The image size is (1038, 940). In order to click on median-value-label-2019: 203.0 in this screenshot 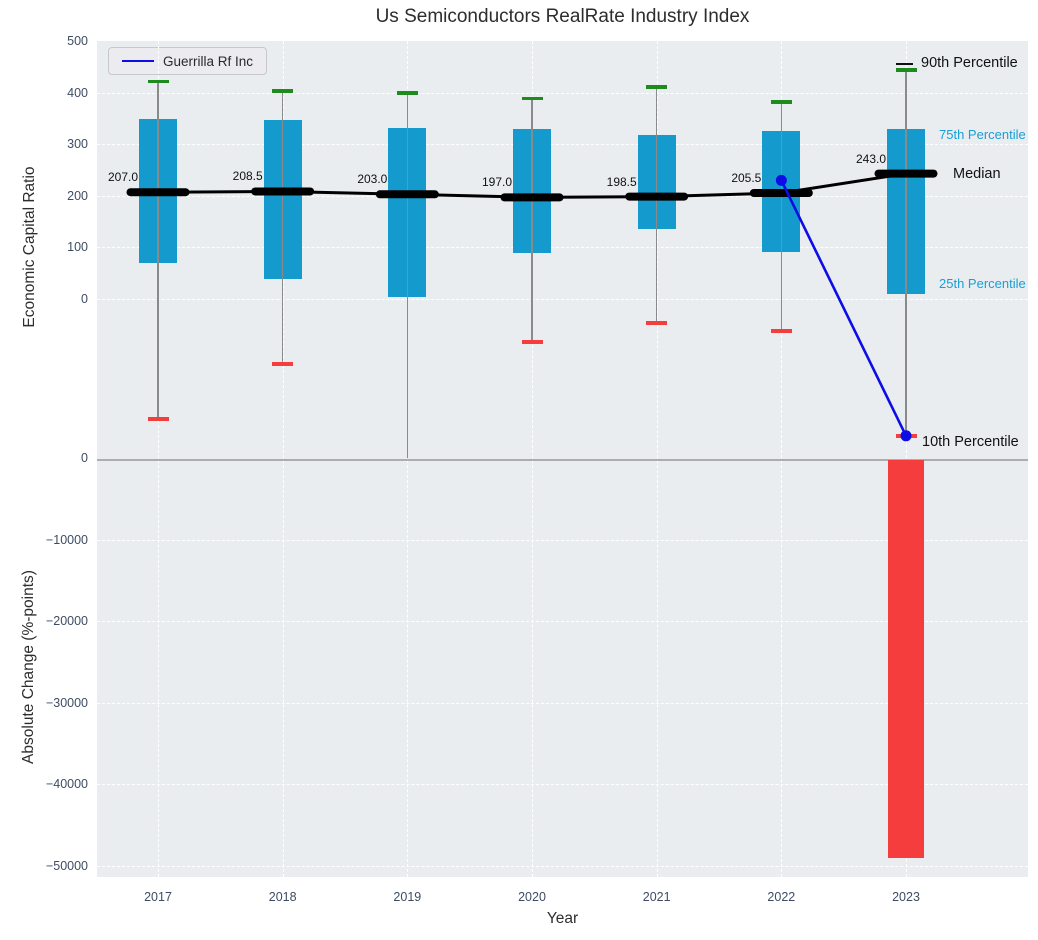, I will do `click(372, 179)`.